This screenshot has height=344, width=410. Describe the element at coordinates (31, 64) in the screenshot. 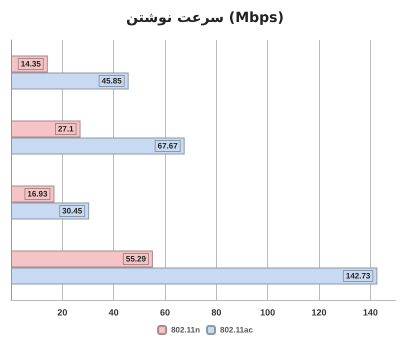

I see `data-label: 14.35` at that location.